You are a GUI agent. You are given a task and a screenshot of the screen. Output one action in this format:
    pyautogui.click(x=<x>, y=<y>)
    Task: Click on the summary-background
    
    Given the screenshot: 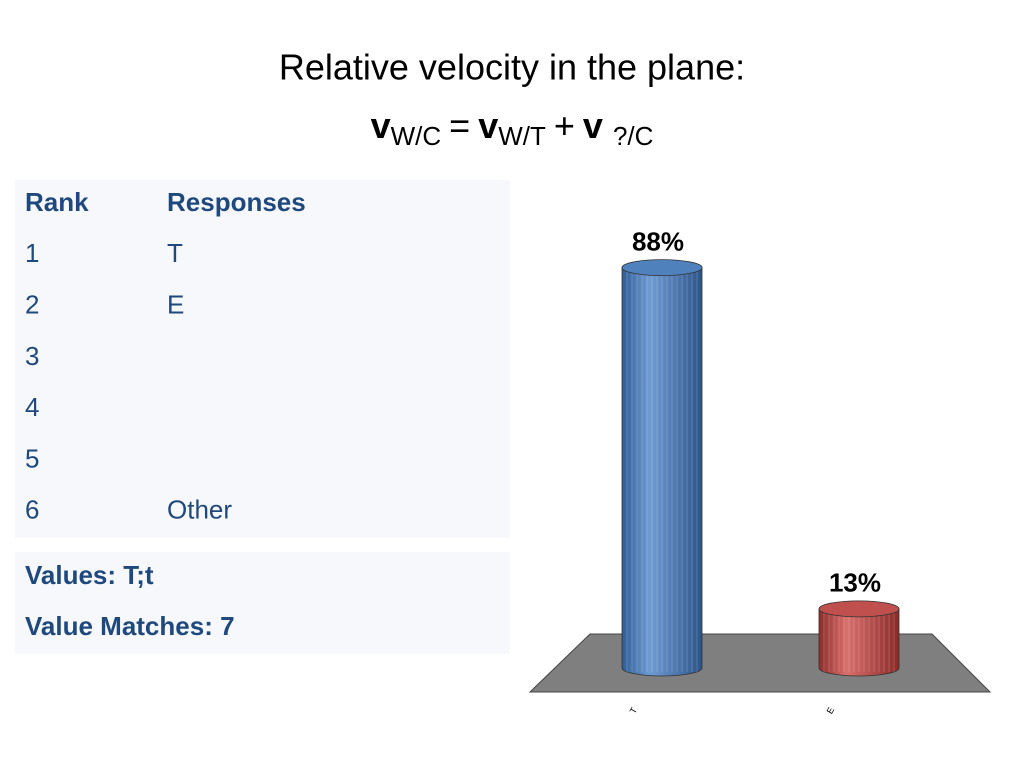 What is the action you would take?
    pyautogui.click(x=262, y=603)
    